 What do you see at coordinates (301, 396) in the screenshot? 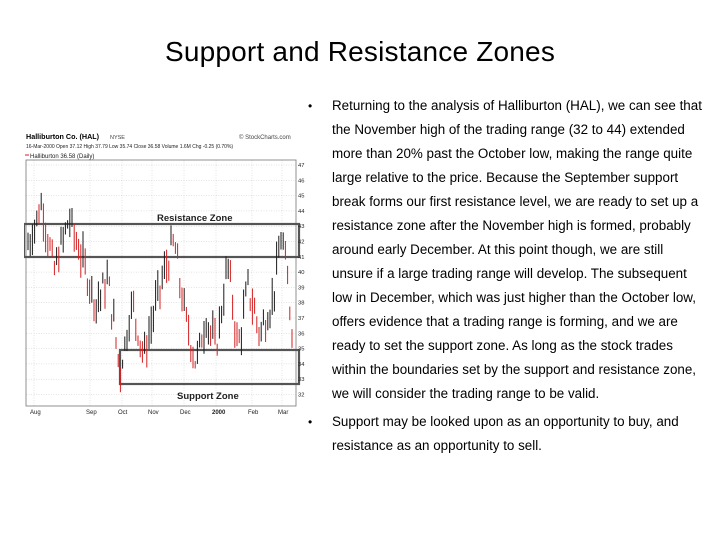
I see `y-tick-label: 32` at bounding box center [301, 396].